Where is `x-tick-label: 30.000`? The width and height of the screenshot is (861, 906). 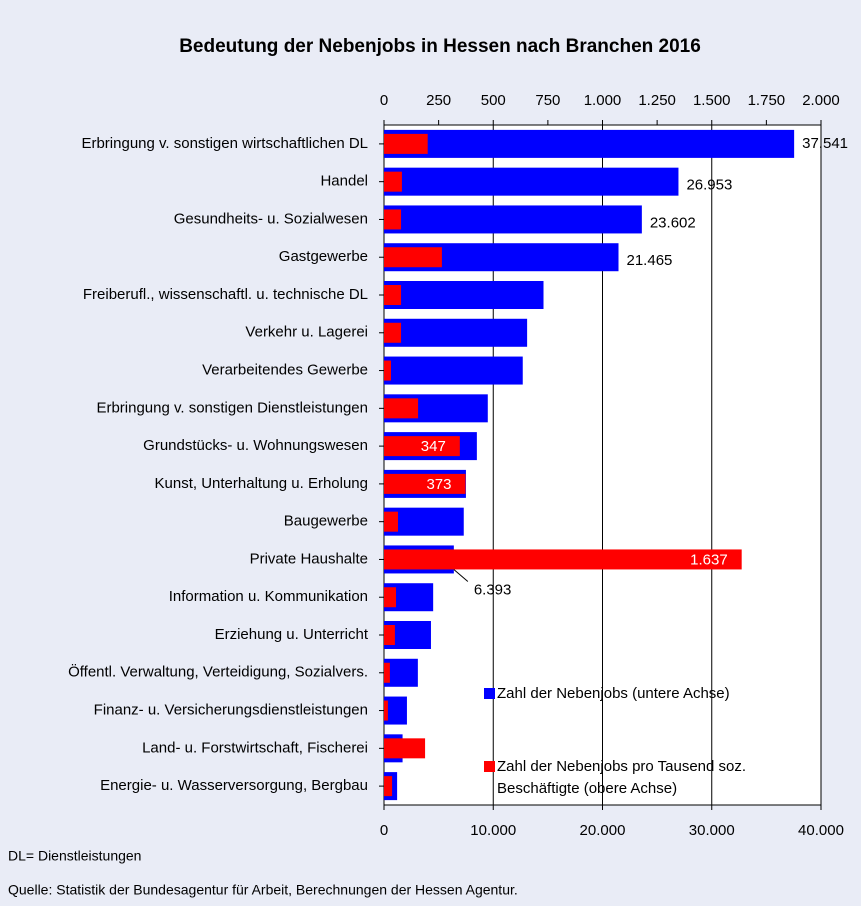
x-tick-label: 30.000 is located at coordinates (712, 830).